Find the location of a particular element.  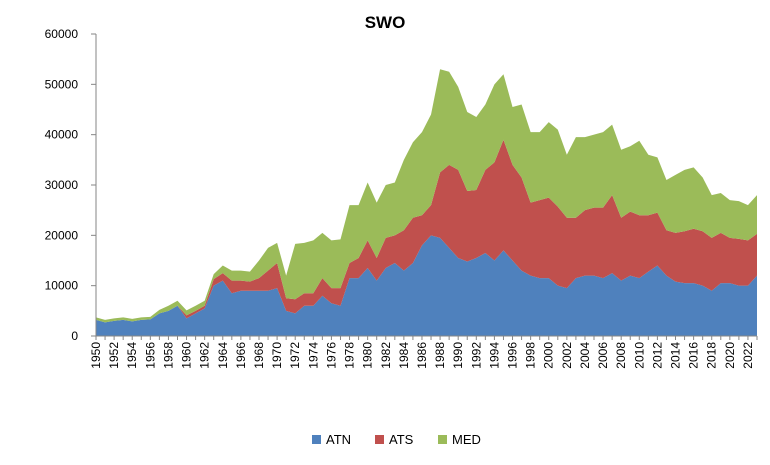

x-tick-label: 2012 is located at coordinates (657, 355).